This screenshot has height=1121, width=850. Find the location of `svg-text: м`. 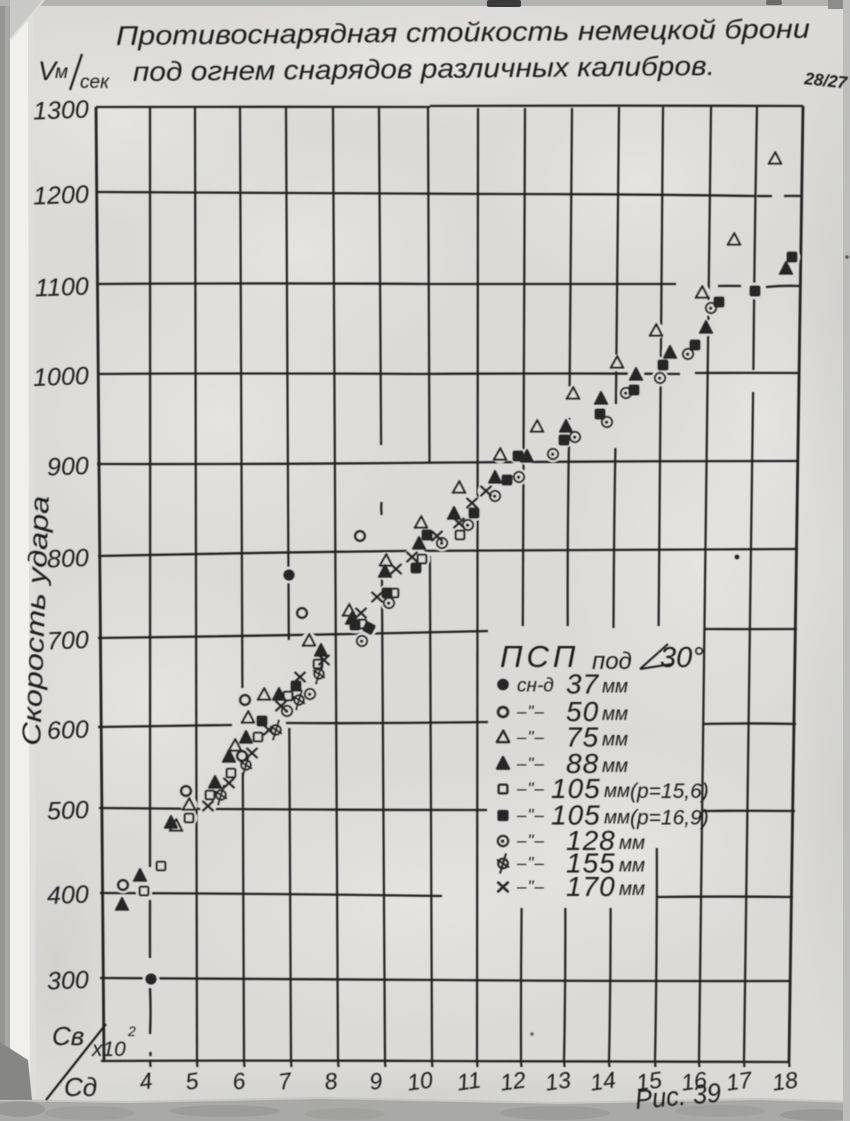

svg-text: м is located at coordinates (61, 72).